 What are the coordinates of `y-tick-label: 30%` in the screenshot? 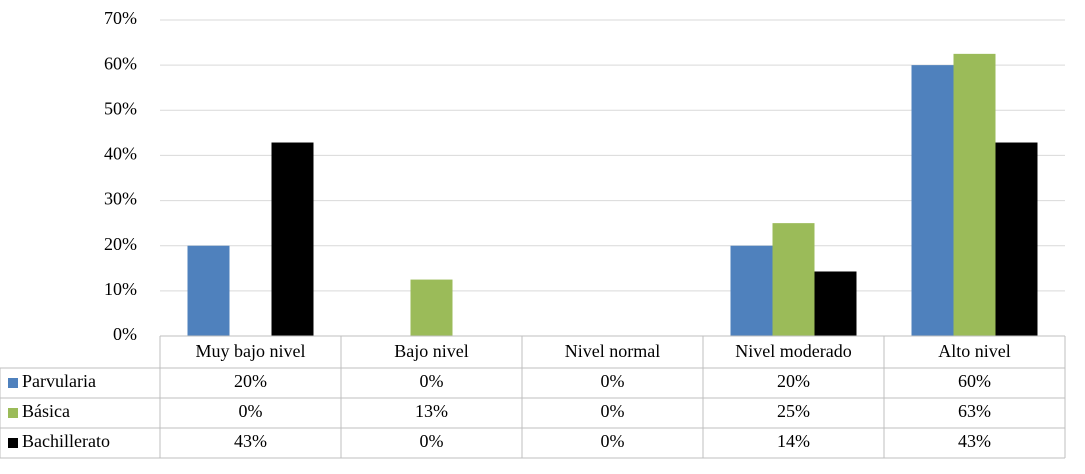 It's located at (120, 199).